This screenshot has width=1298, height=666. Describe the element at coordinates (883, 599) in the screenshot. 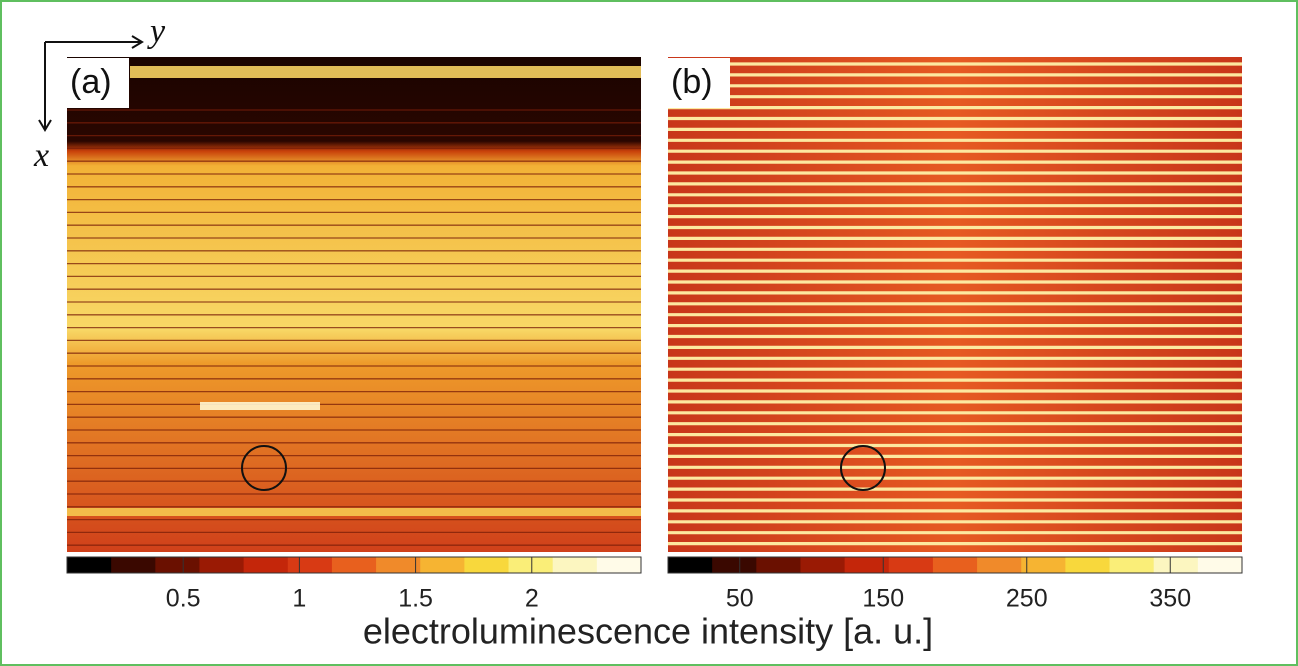

I see `colorbar-tick-label: 150` at that location.